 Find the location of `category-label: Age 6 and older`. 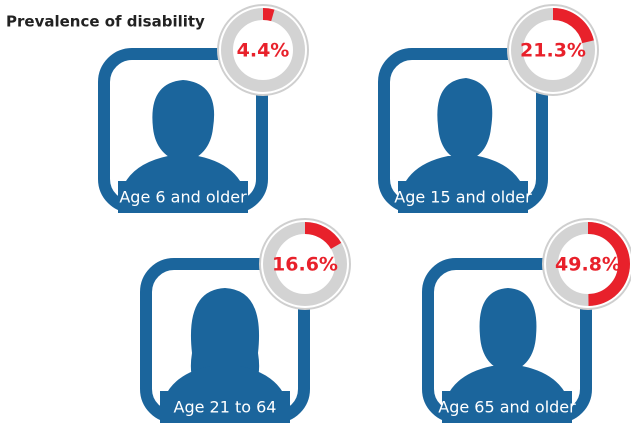

category-label: Age 6 and older is located at coordinates (183, 197).